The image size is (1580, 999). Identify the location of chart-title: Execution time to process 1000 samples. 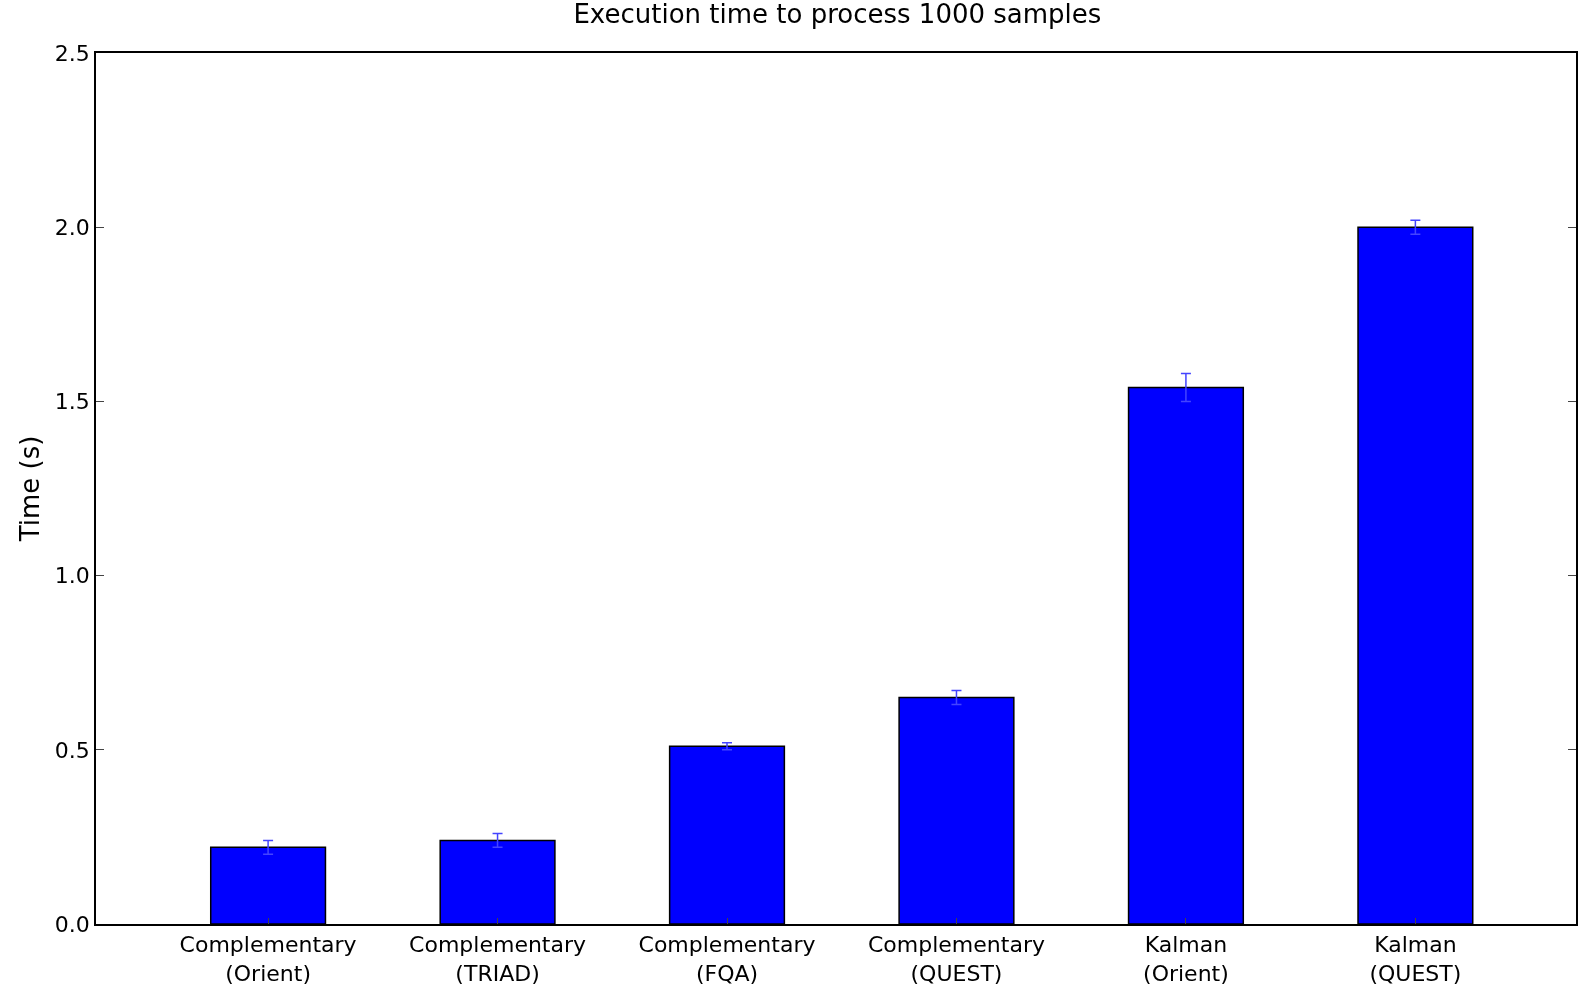
(837, 15).